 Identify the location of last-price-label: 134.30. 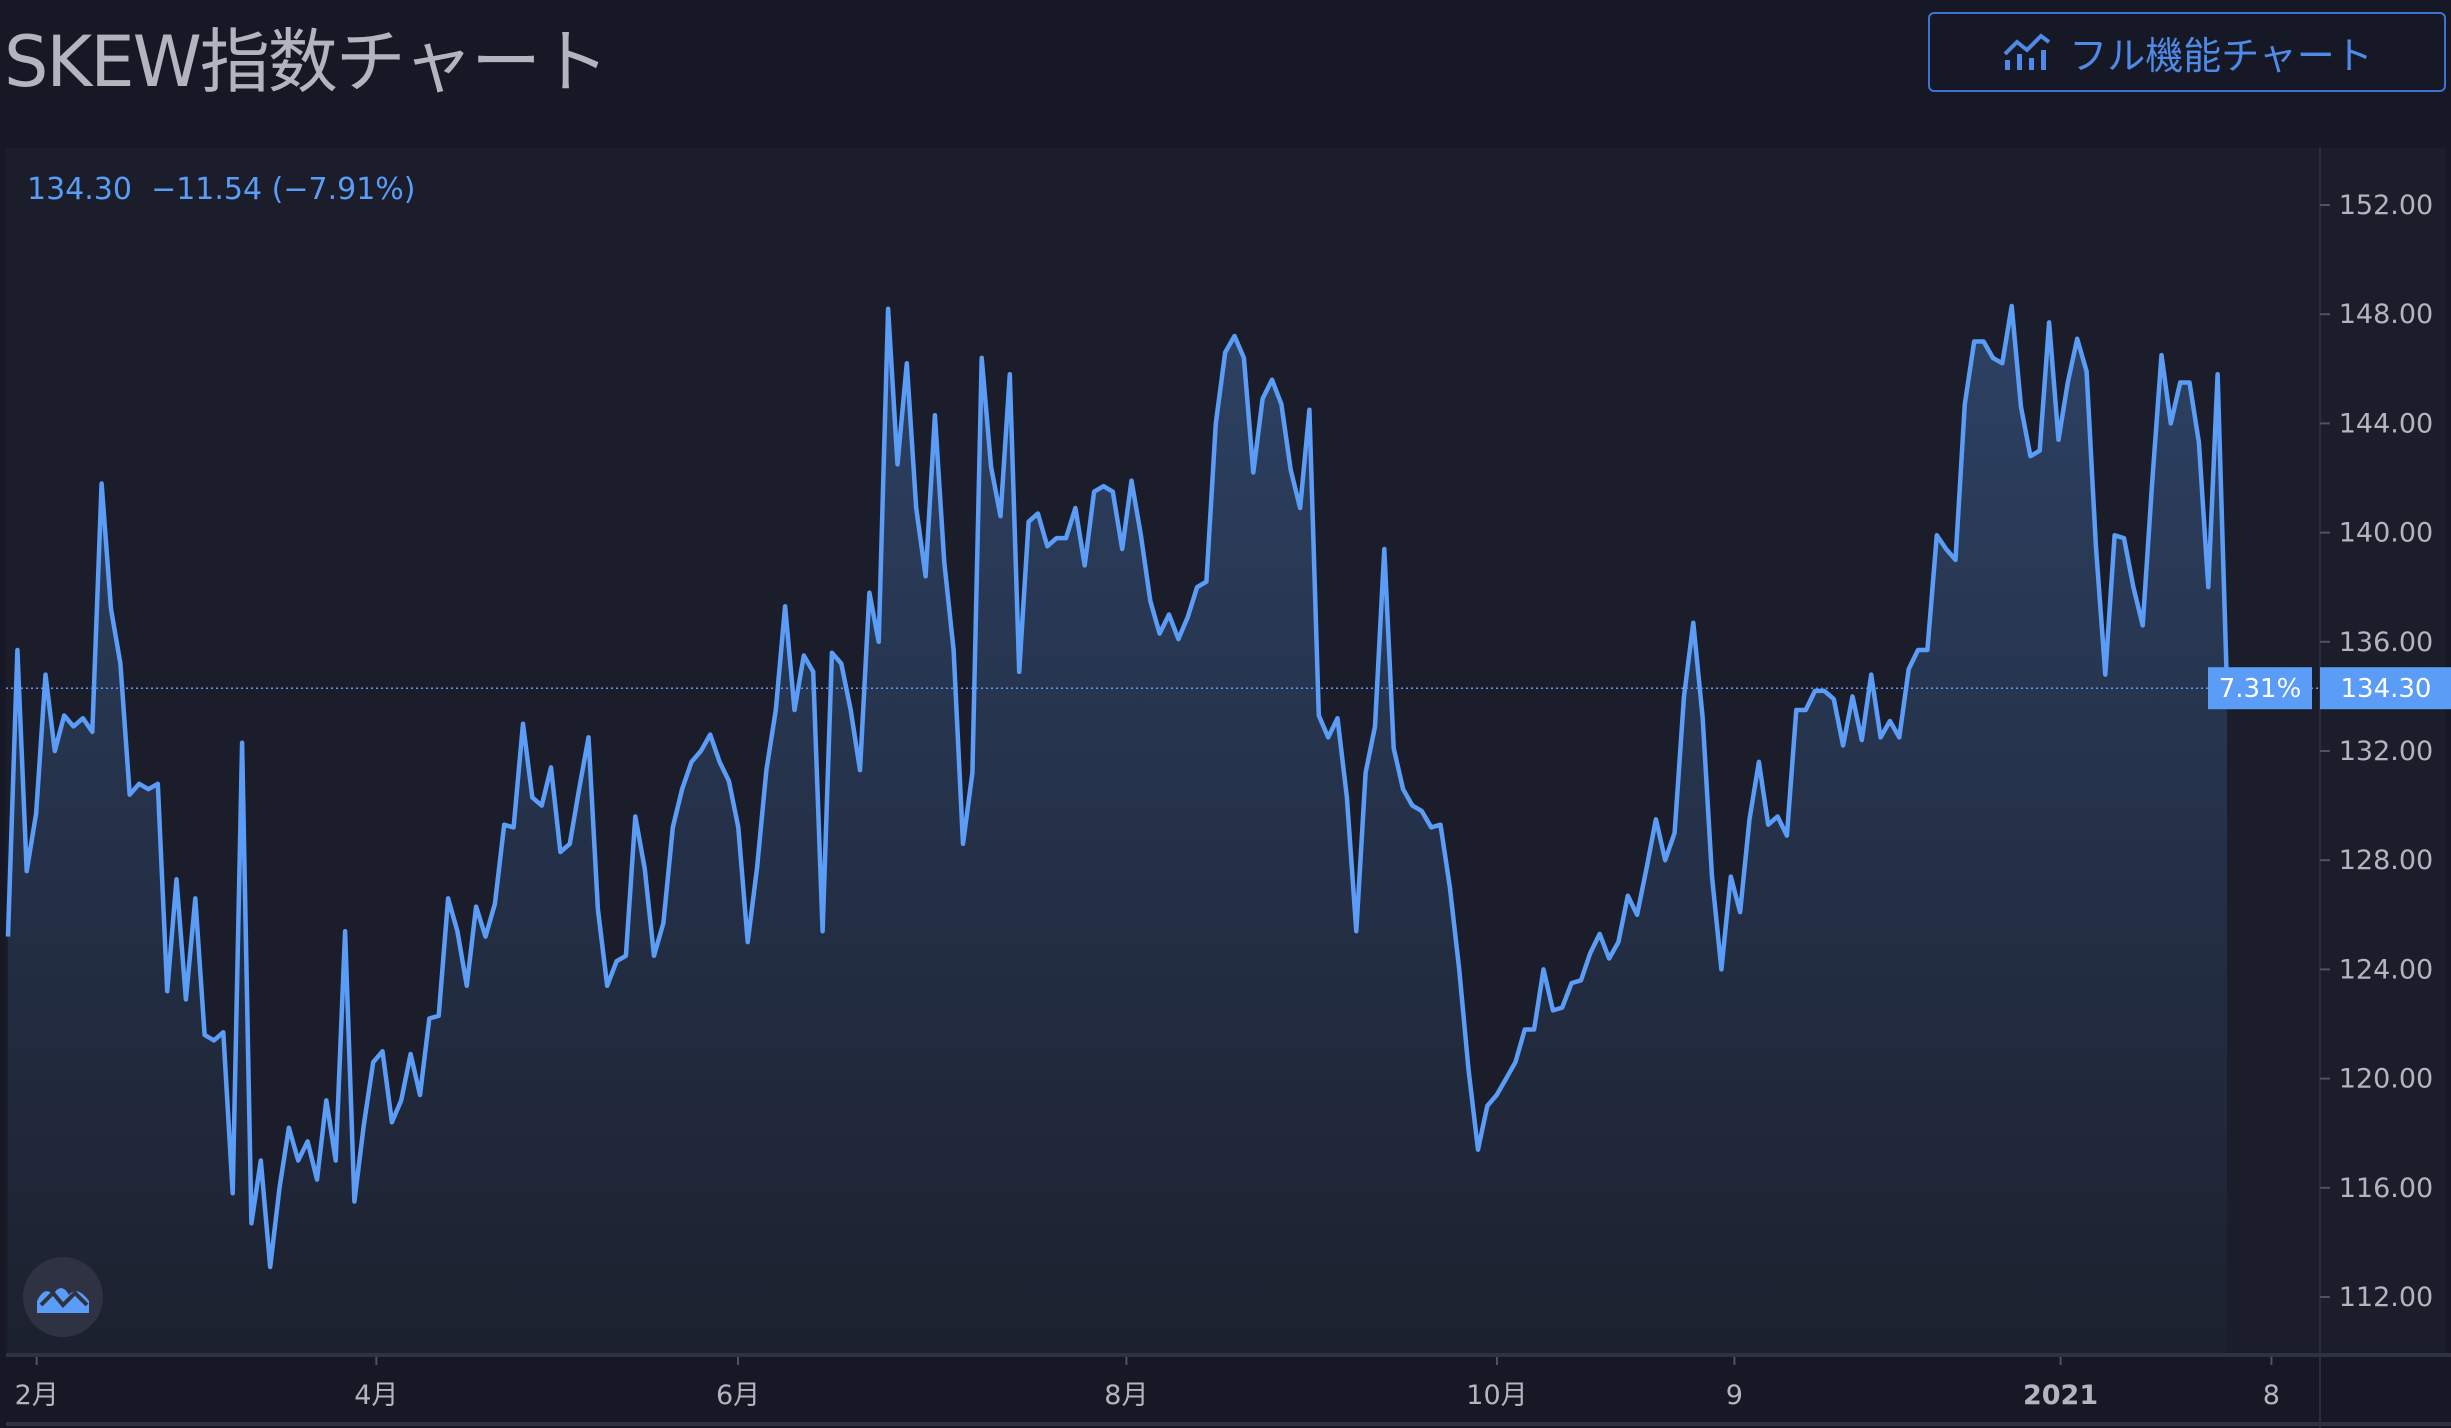
(2386, 689).